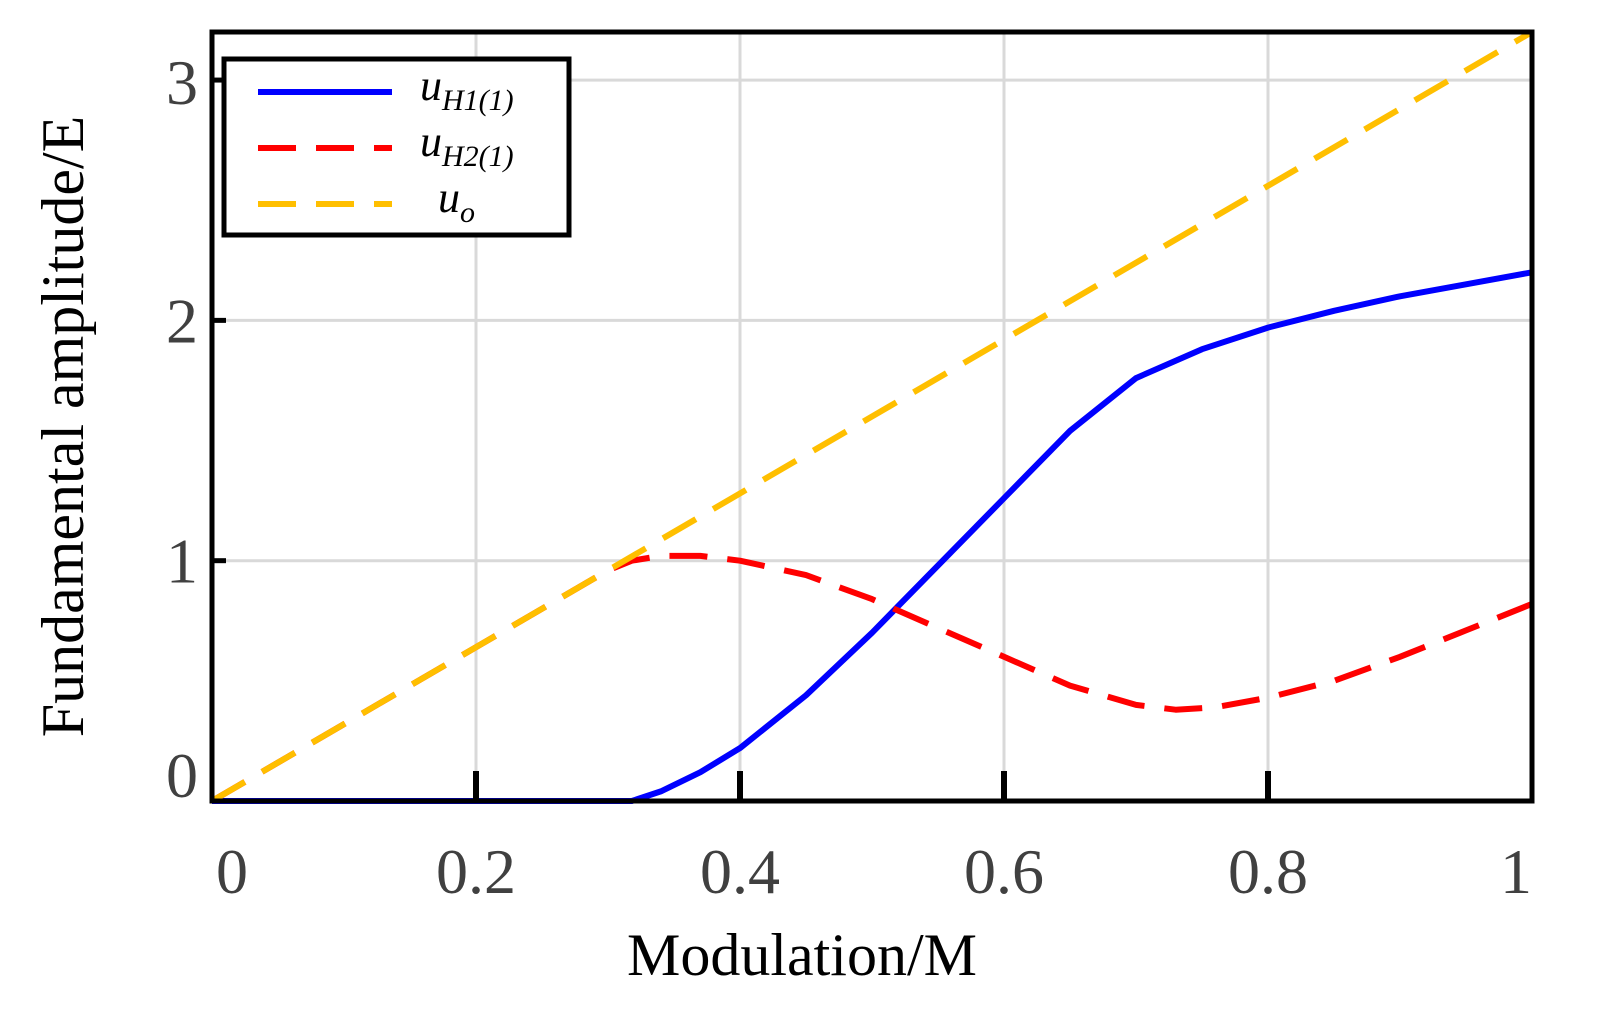 Image resolution: width=1611 pixels, height=1033 pixels. I want to click on legend-label-2: uo, so click(456, 201).